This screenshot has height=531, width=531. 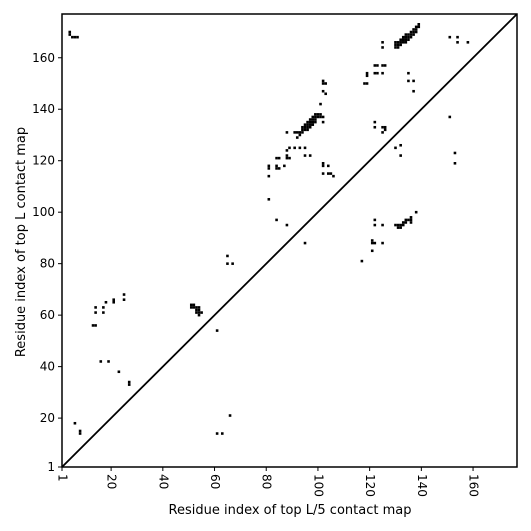 What do you see at coordinates (21, 242) in the screenshot?
I see `y-axis-label: Residue index of top L contact map` at bounding box center [21, 242].